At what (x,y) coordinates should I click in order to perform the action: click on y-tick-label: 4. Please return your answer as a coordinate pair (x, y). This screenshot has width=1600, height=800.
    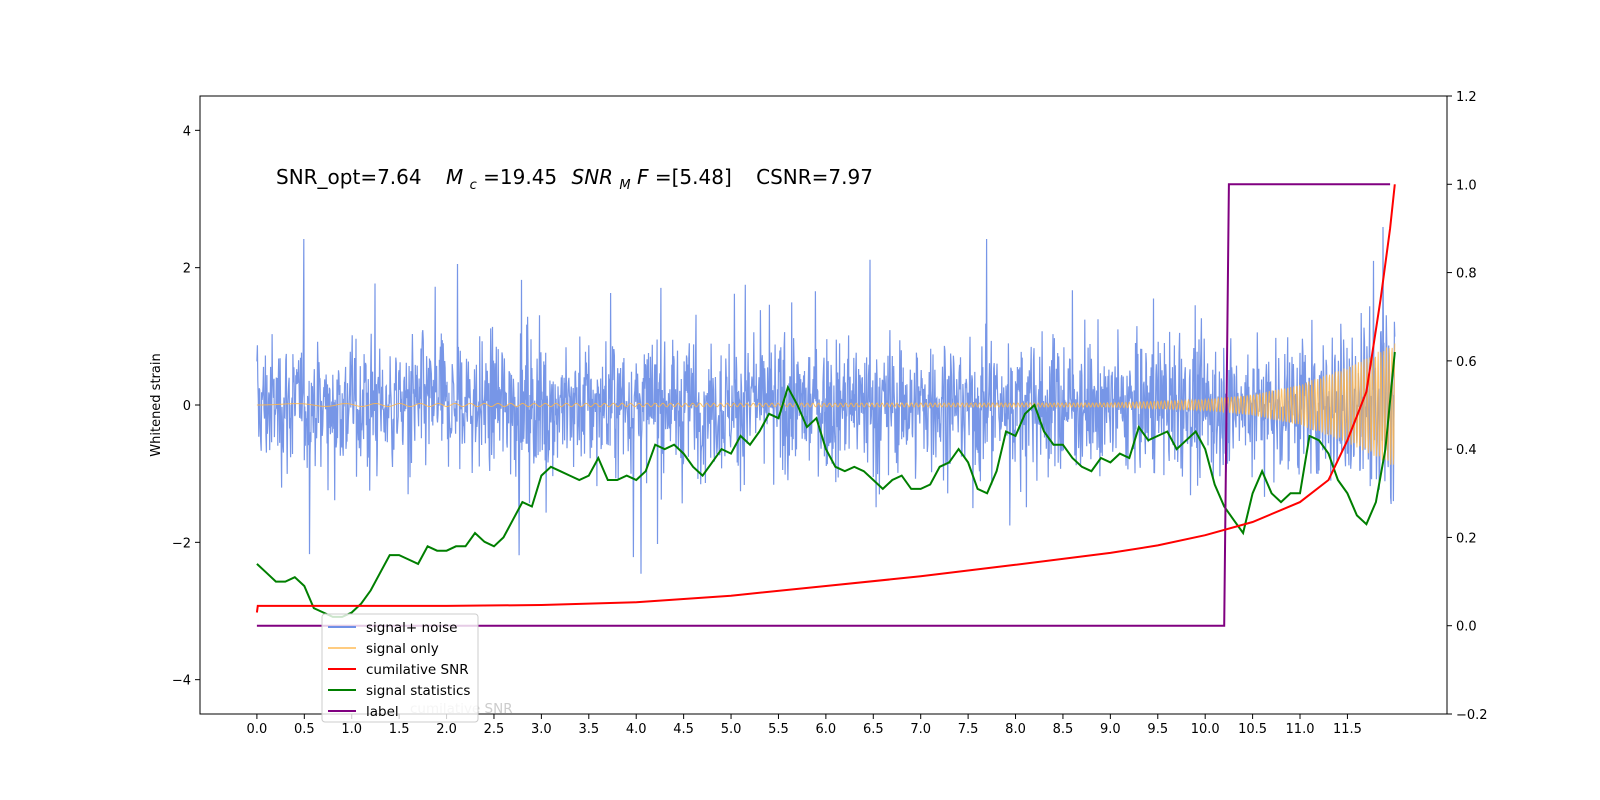
    Looking at the image, I should click on (187, 131).